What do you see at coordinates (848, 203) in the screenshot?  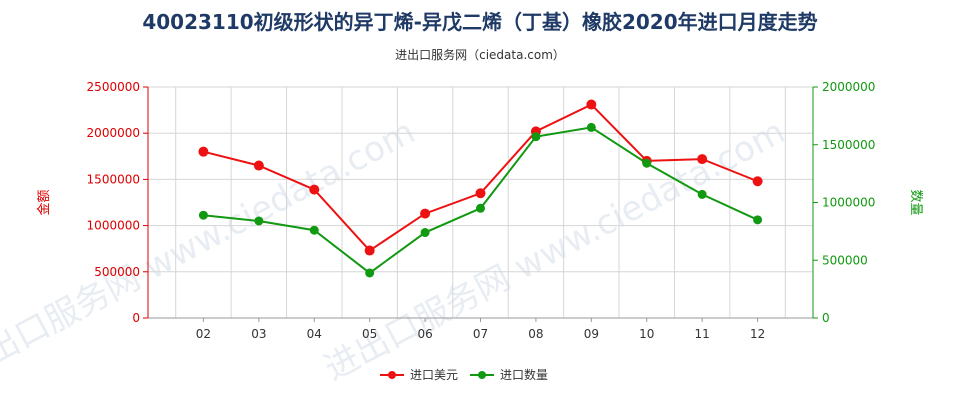 I see `y-right-tick-label: 1000000` at bounding box center [848, 203].